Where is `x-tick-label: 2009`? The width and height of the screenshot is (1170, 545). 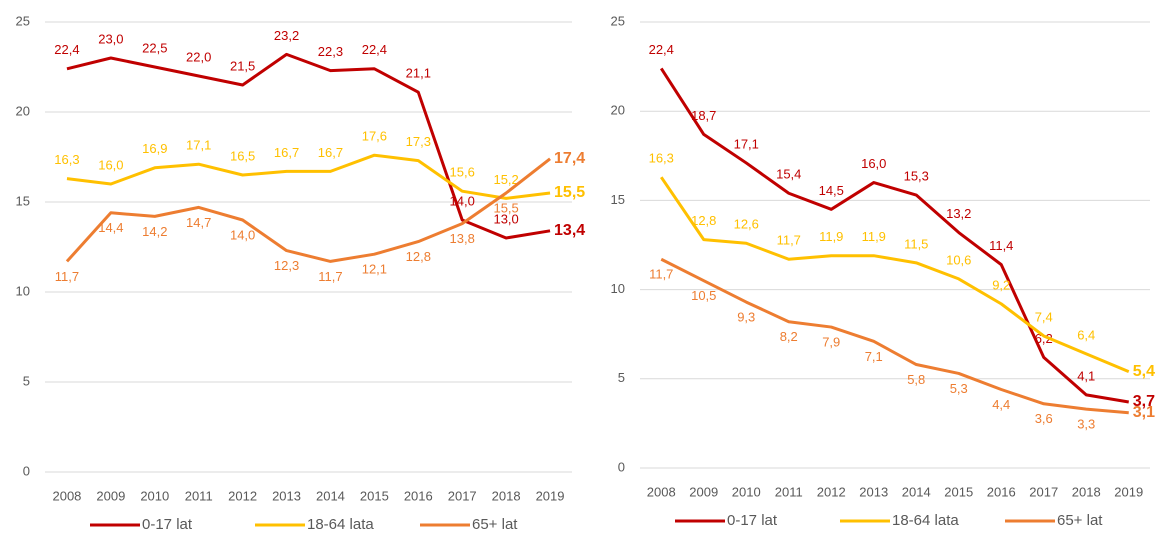
x-tick-label: 2009 is located at coordinates (110, 495).